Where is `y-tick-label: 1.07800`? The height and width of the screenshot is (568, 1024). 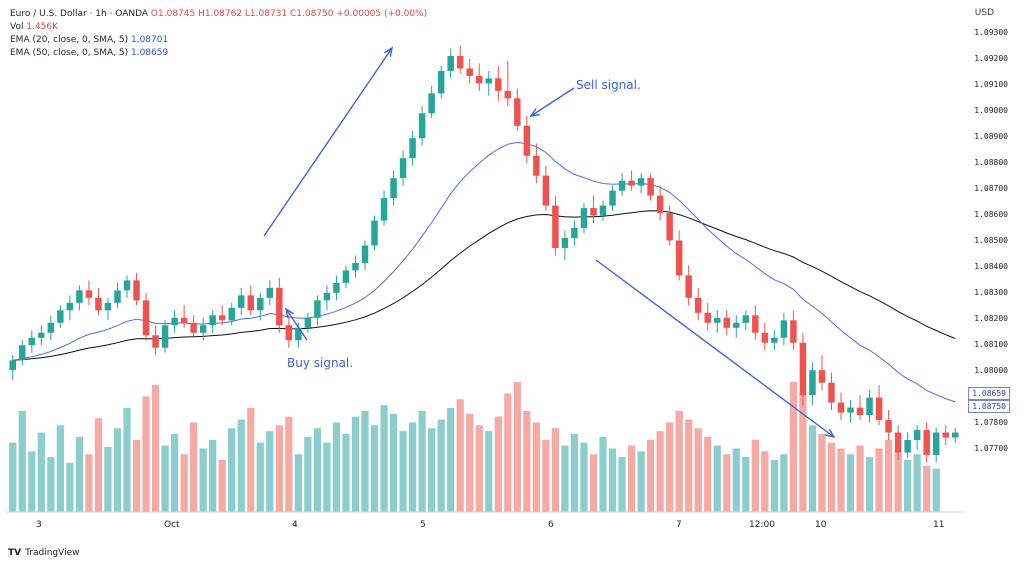 y-tick-label: 1.07800 is located at coordinates (991, 422).